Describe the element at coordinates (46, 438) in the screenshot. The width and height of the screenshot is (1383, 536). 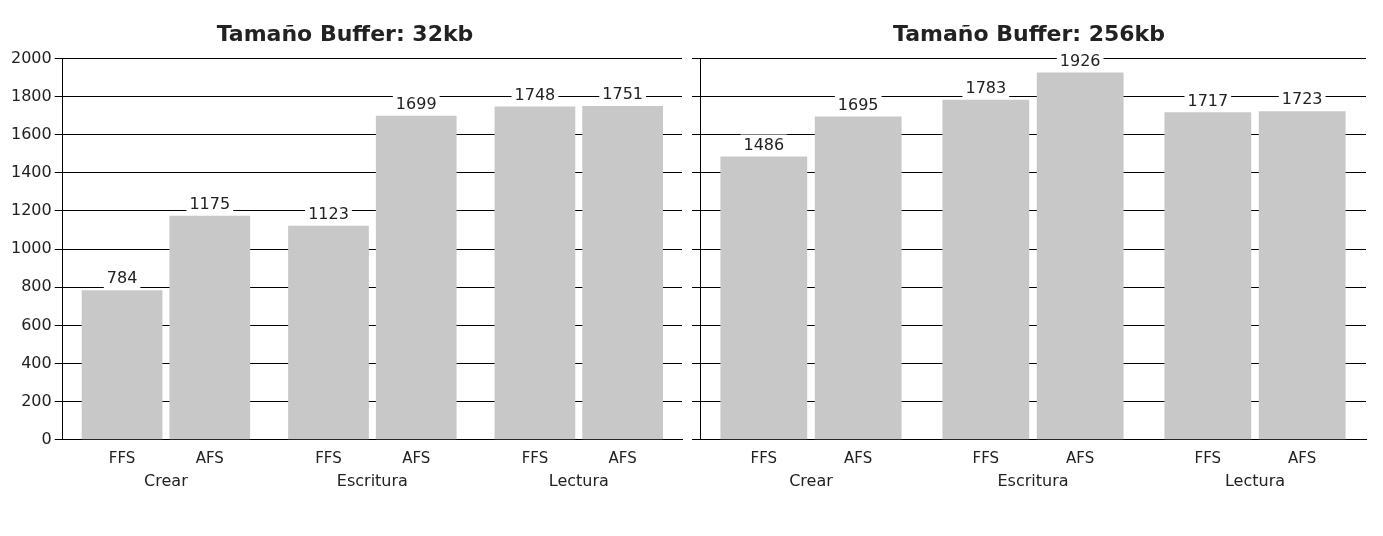
I see `y-tick-label: 0` at that location.